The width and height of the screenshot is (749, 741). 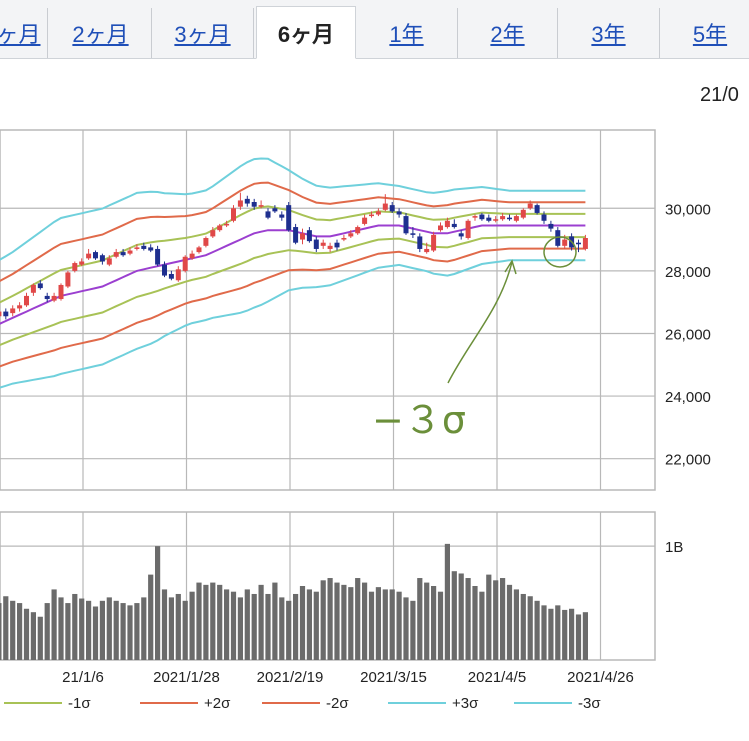 I want to click on x-tick-label: 2021/4/5, so click(x=497, y=677).